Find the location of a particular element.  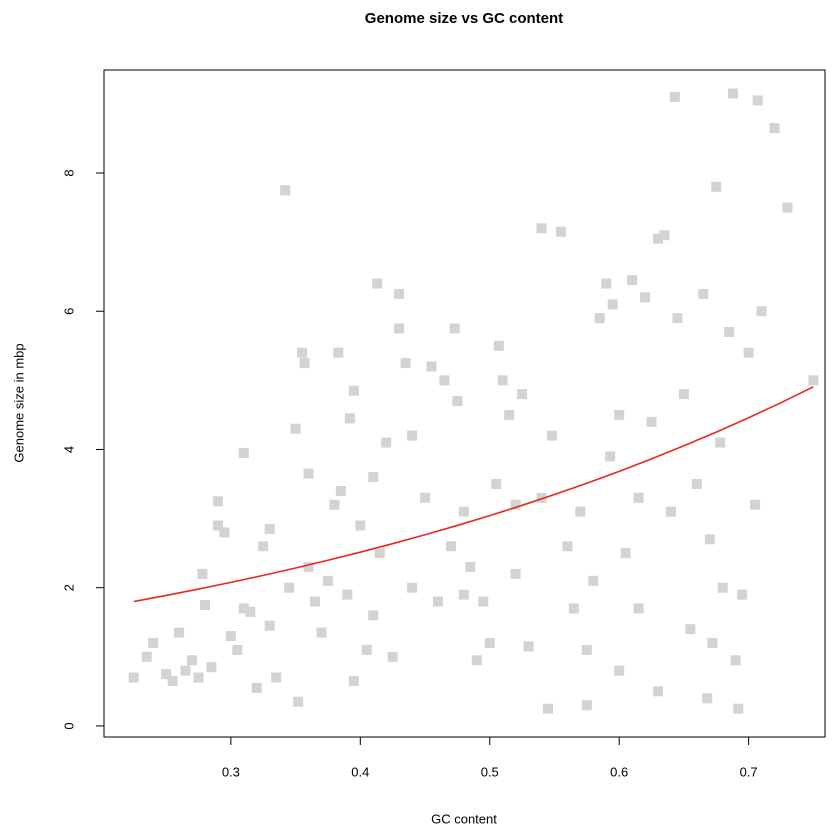

x-tick-label: 0.6 is located at coordinates (619, 771).